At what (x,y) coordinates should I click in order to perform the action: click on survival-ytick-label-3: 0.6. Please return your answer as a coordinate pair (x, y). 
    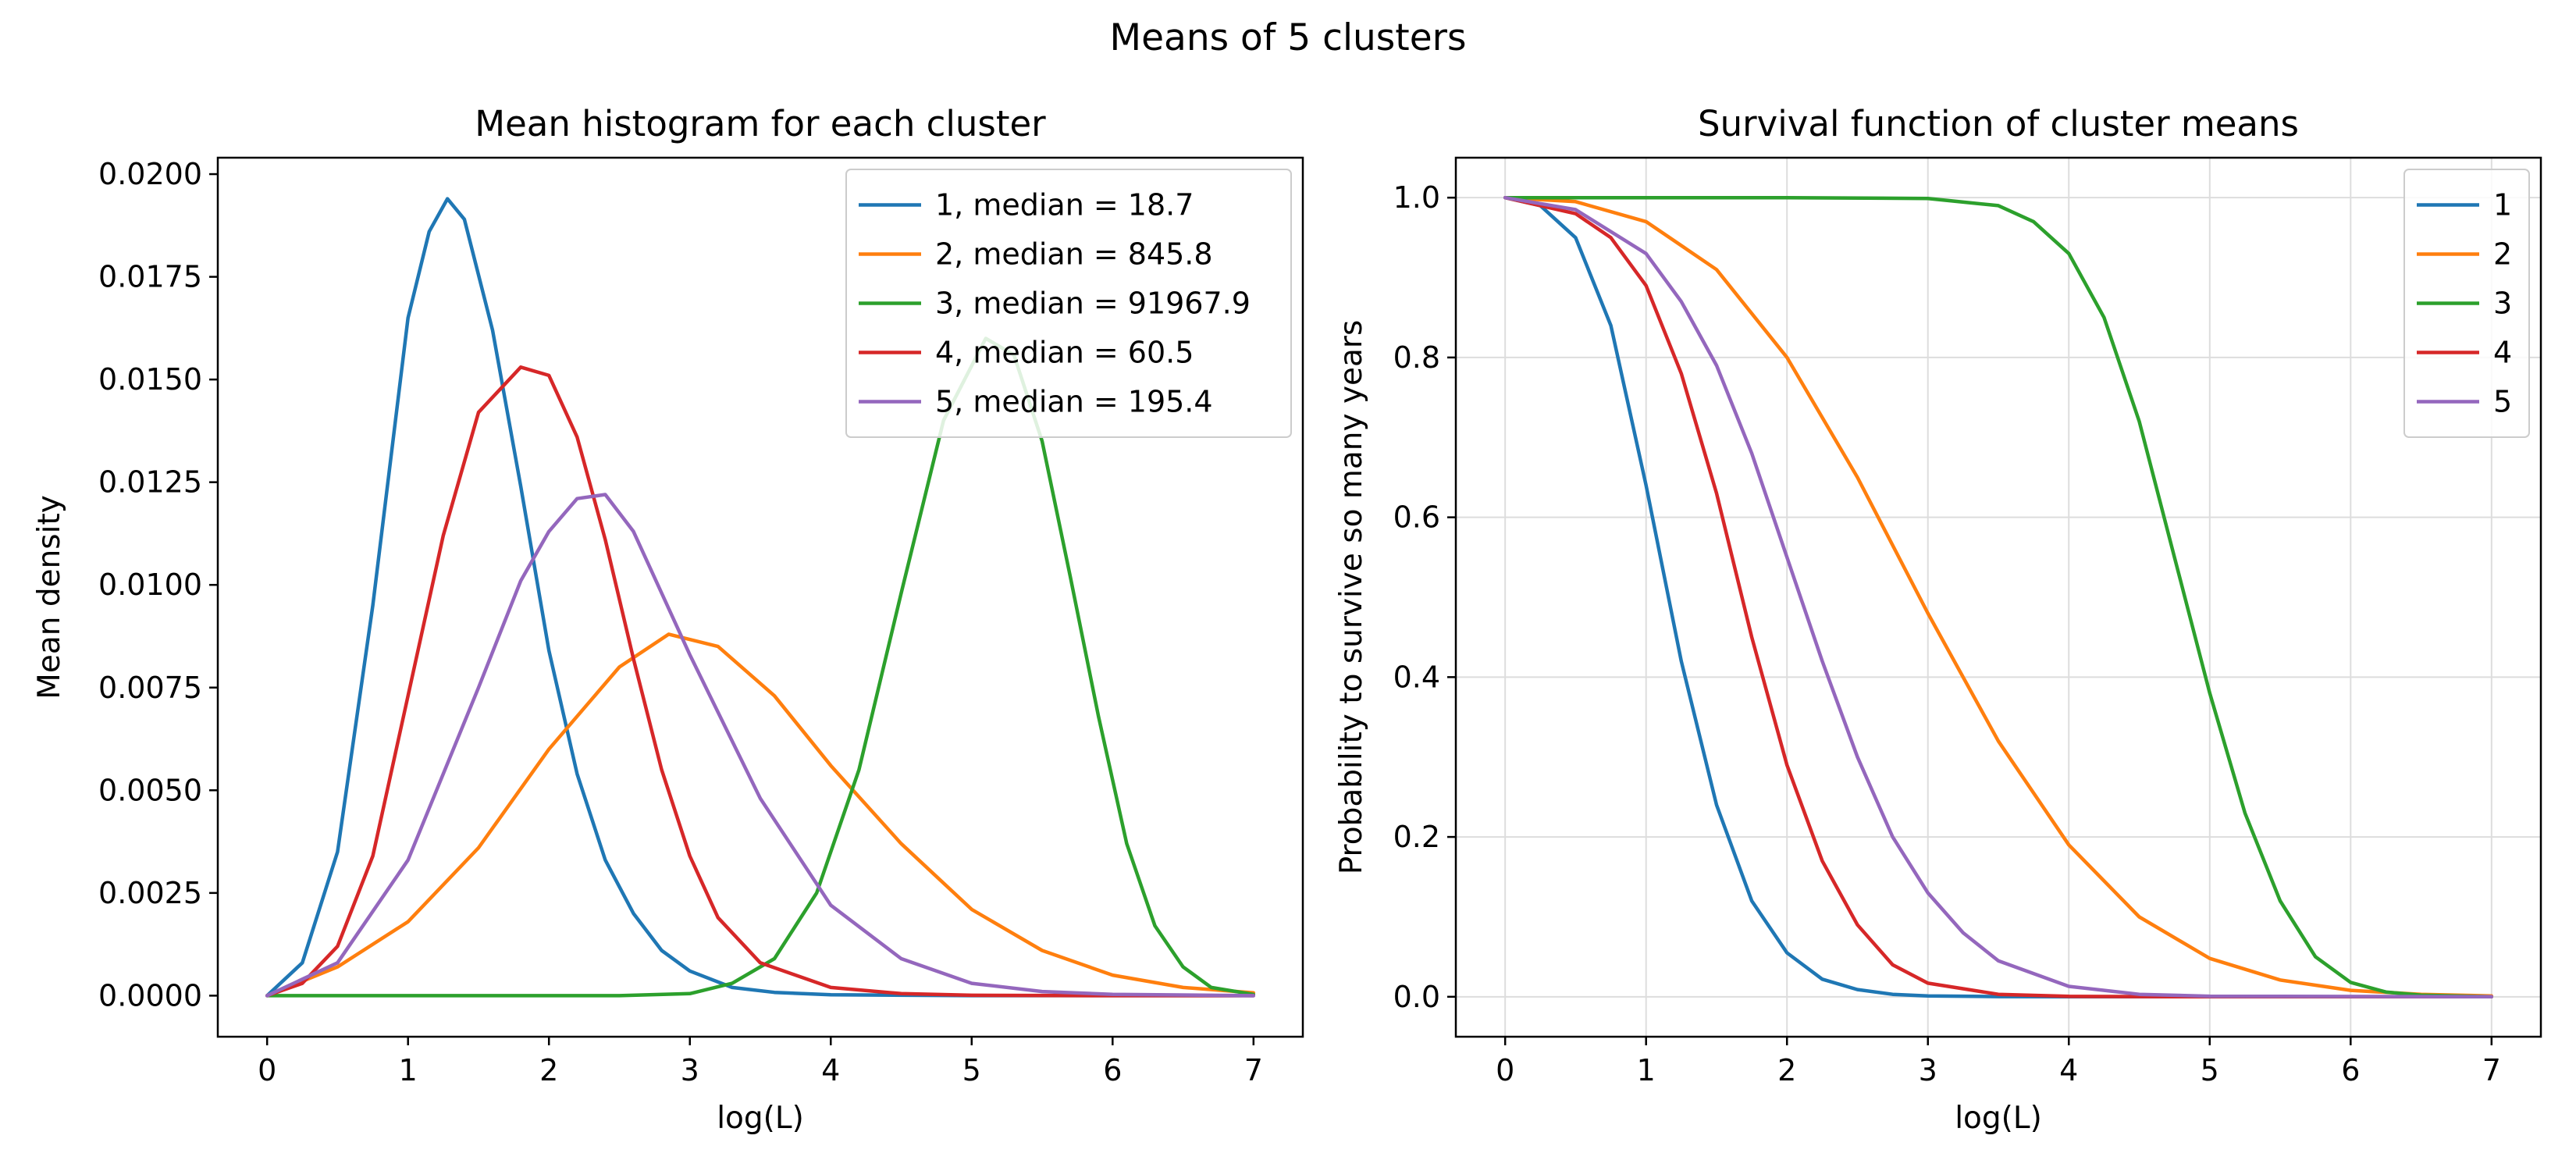
    Looking at the image, I should click on (1416, 517).